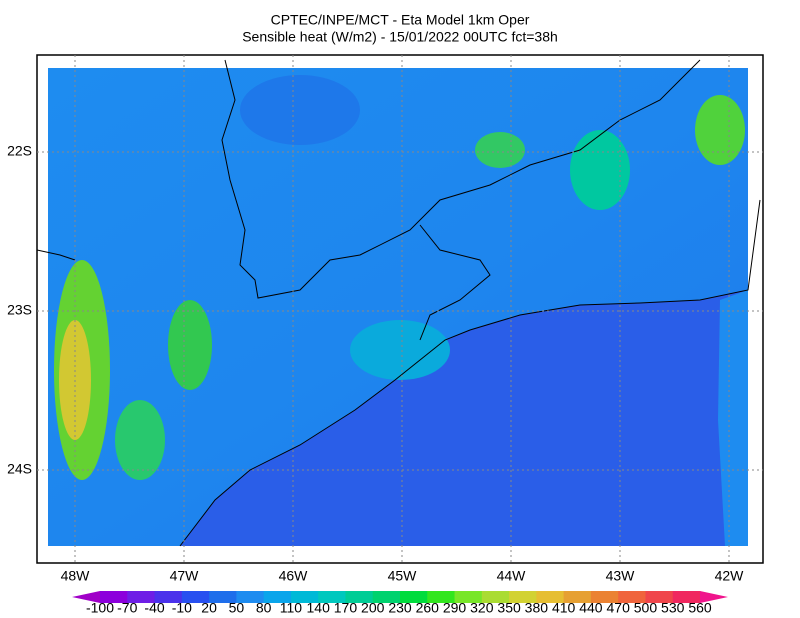 This screenshot has height=618, width=800. Describe the element at coordinates (400, 608) in the screenshot. I see `colorbar-label: 230` at that location.